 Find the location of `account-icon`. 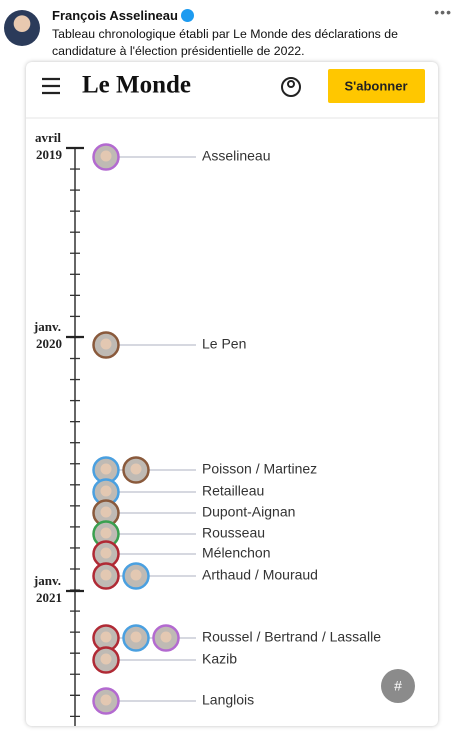

account-icon is located at coordinates (291, 87).